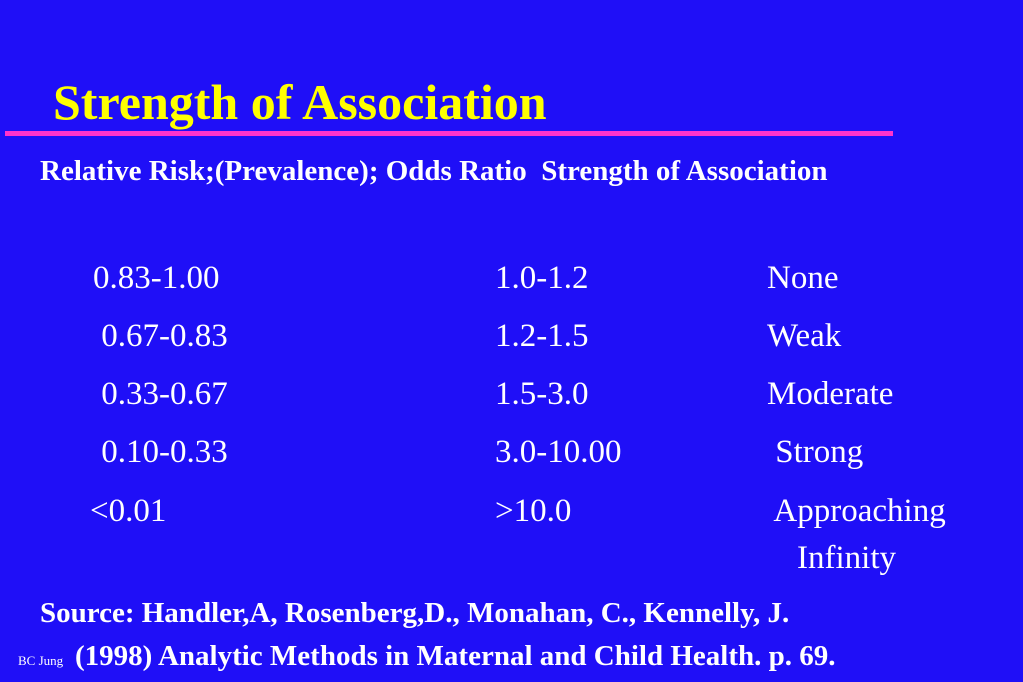 Image resolution: width=1023 pixels, height=682 pixels. What do you see at coordinates (558, 452) in the screenshot?
I see `row-4-high-range: 3.0-10.00` at bounding box center [558, 452].